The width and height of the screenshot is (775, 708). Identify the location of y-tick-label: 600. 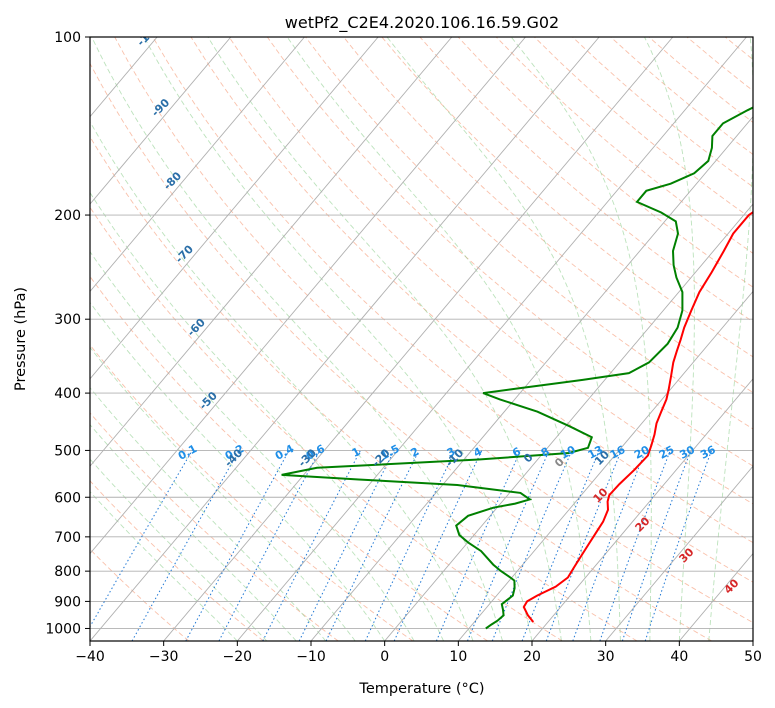
(67, 498).